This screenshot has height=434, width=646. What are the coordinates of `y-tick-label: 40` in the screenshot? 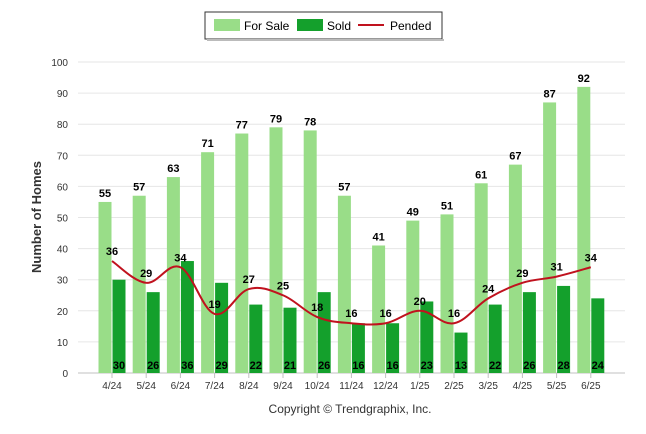 It's located at (63, 250).